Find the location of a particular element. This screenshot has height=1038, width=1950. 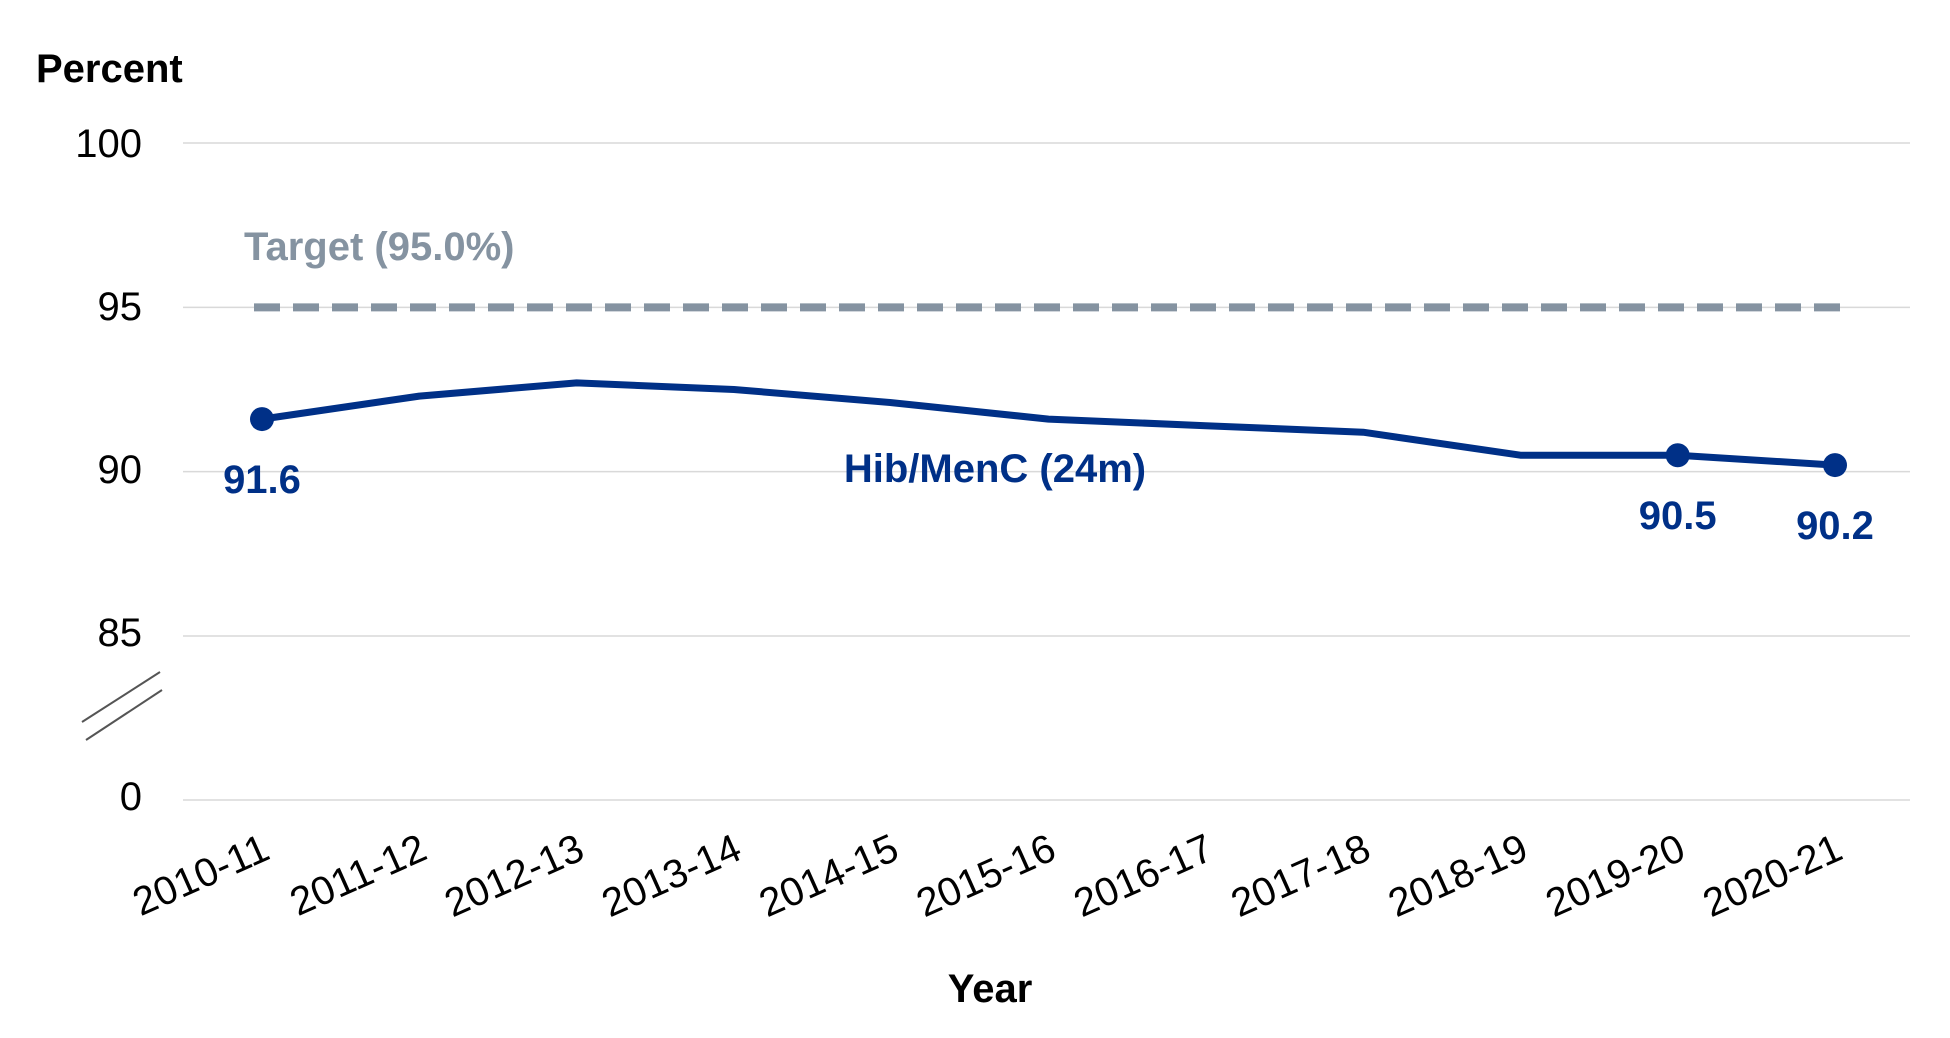

x-tick-label: 2018-19 is located at coordinates (1458, 876).